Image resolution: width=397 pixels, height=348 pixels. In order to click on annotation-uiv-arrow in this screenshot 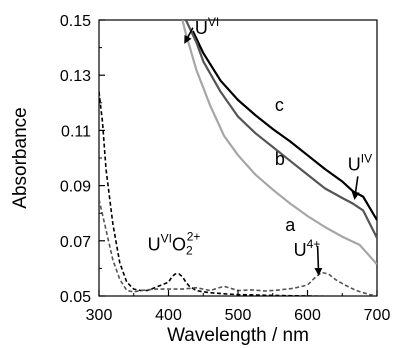, I will do `click(355, 188)`.